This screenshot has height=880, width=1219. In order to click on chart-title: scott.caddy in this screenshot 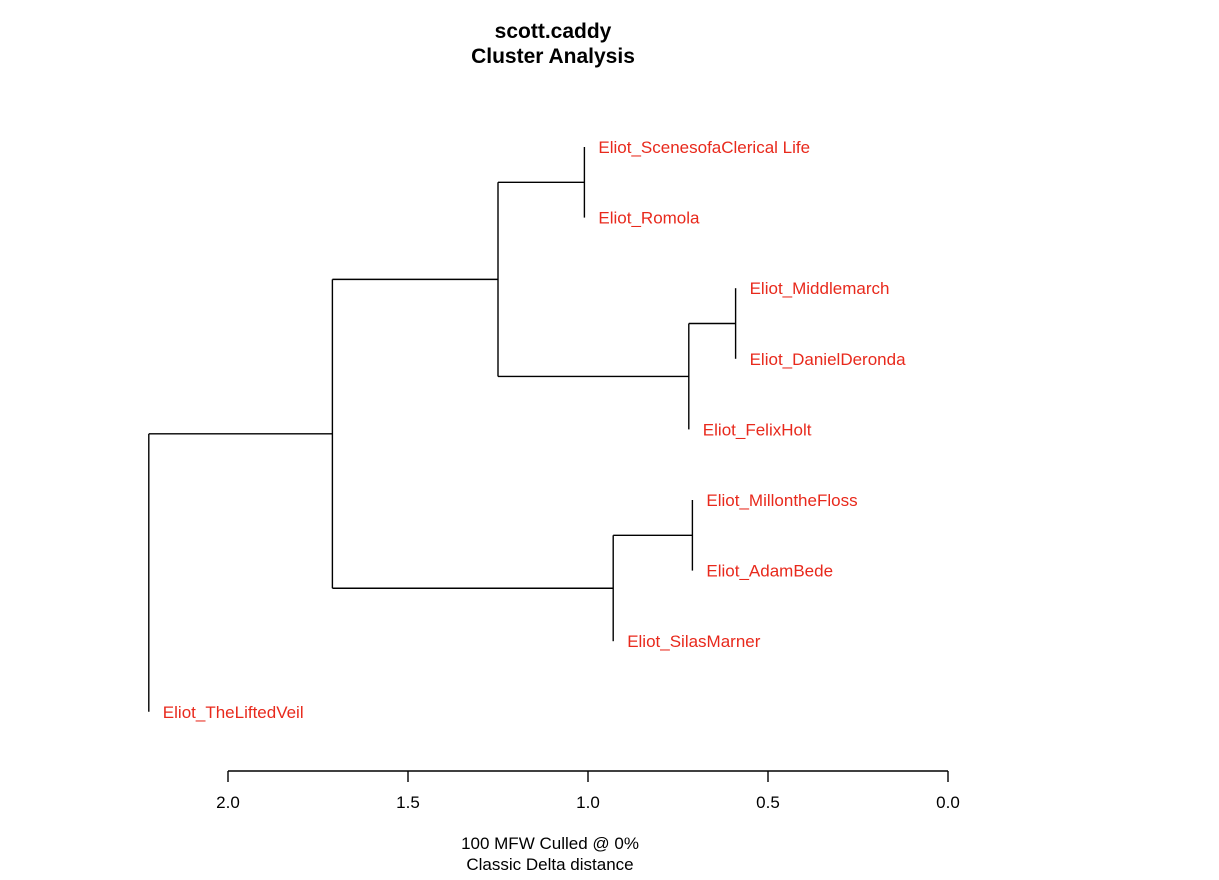, I will do `click(553, 31)`.